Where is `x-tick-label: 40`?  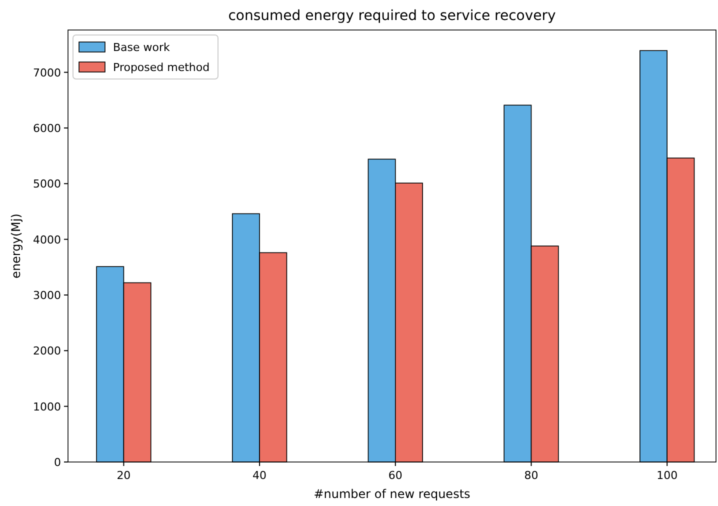 x-tick-label: 40 is located at coordinates (259, 475).